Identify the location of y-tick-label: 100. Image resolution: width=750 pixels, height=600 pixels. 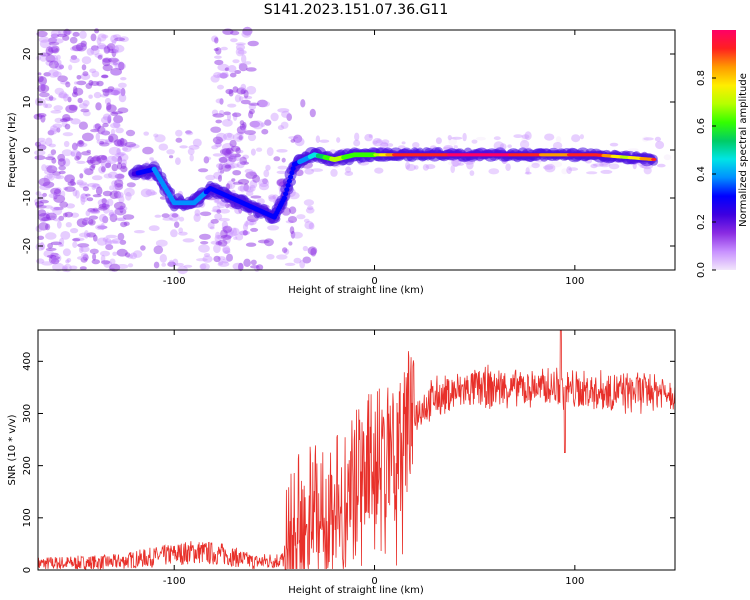
(27, 517).